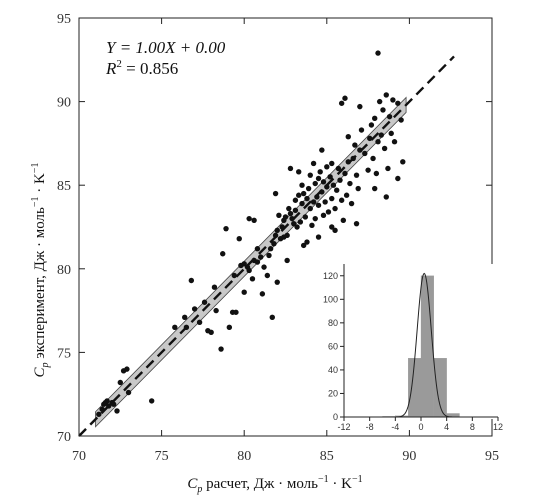 This screenshot has height=500, width=533. I want to click on y-tick-label: 95, so click(64, 19).